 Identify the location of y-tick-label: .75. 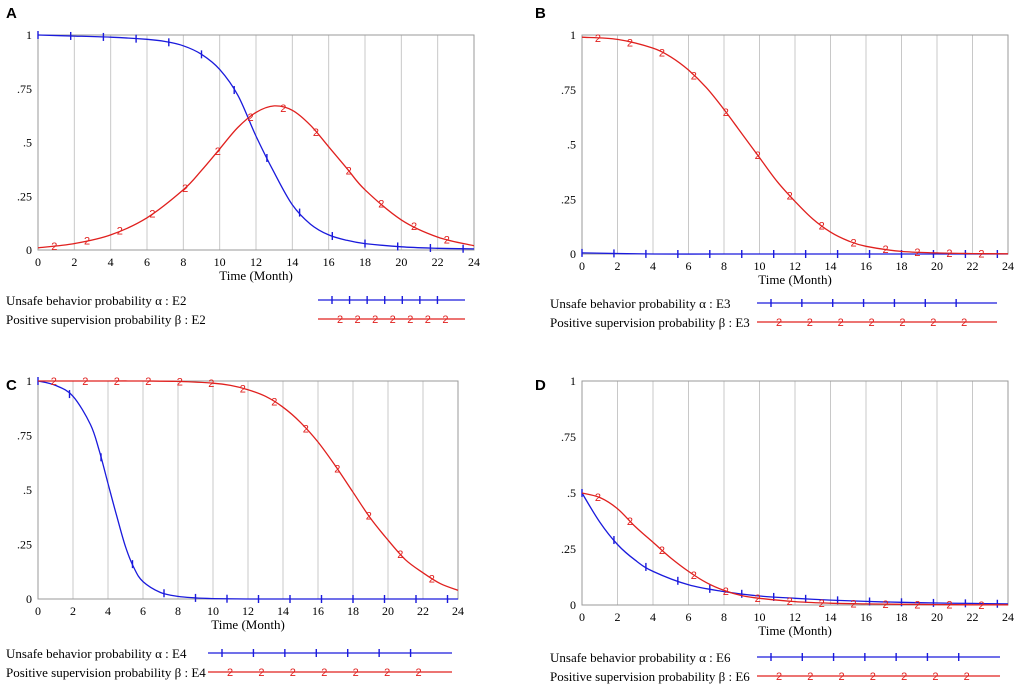
(568, 437).